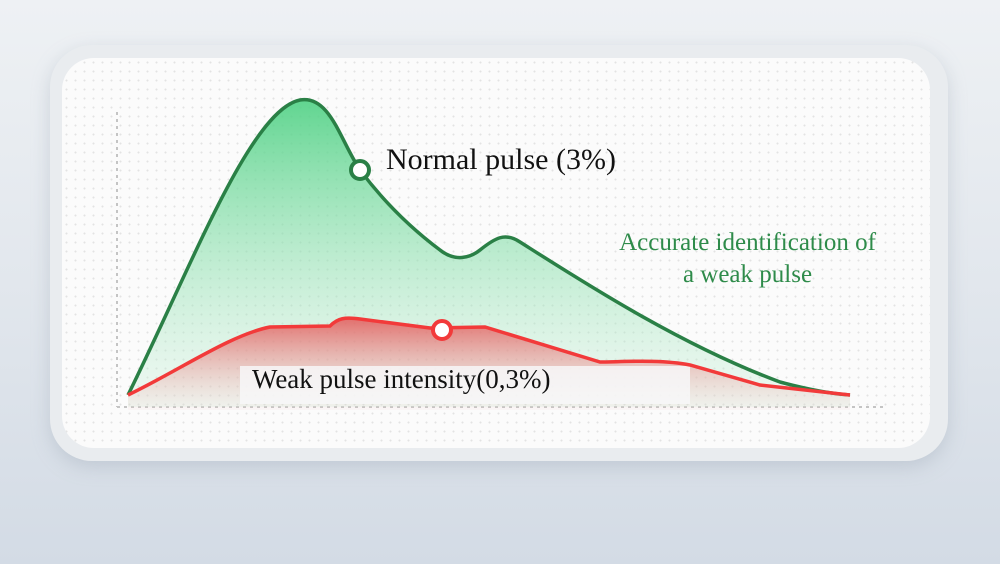 This screenshot has height=564, width=1000. What do you see at coordinates (501, 159) in the screenshot?
I see `normal-pulse-label: Normal pulse (3%)` at bounding box center [501, 159].